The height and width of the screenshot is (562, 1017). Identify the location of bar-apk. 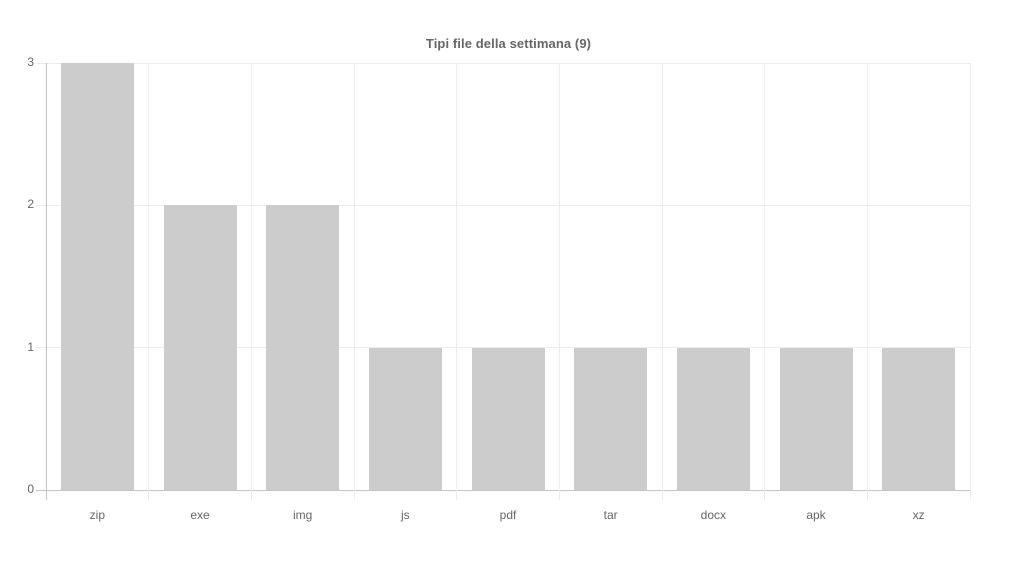
(816, 418).